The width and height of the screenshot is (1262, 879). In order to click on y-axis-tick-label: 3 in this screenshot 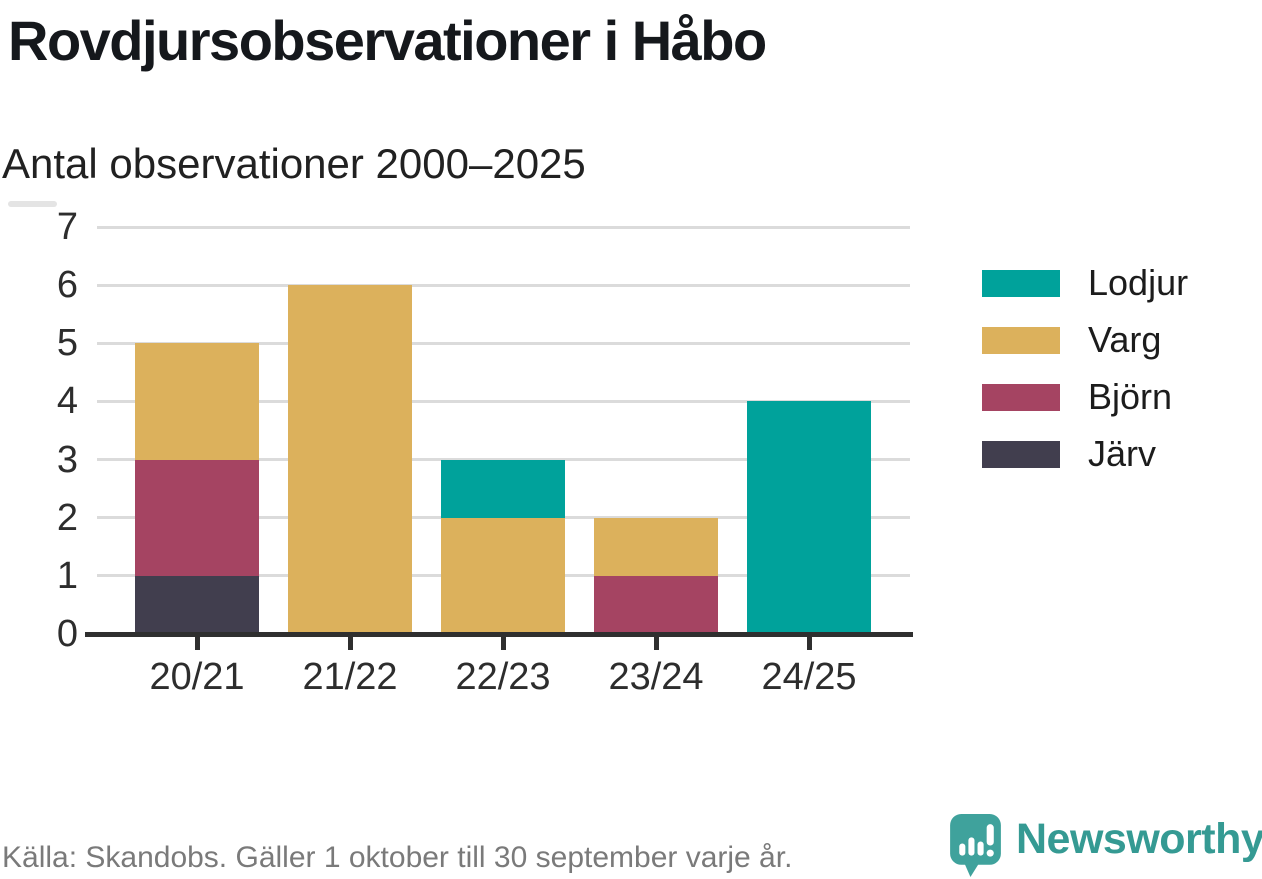, I will do `click(67, 459)`.